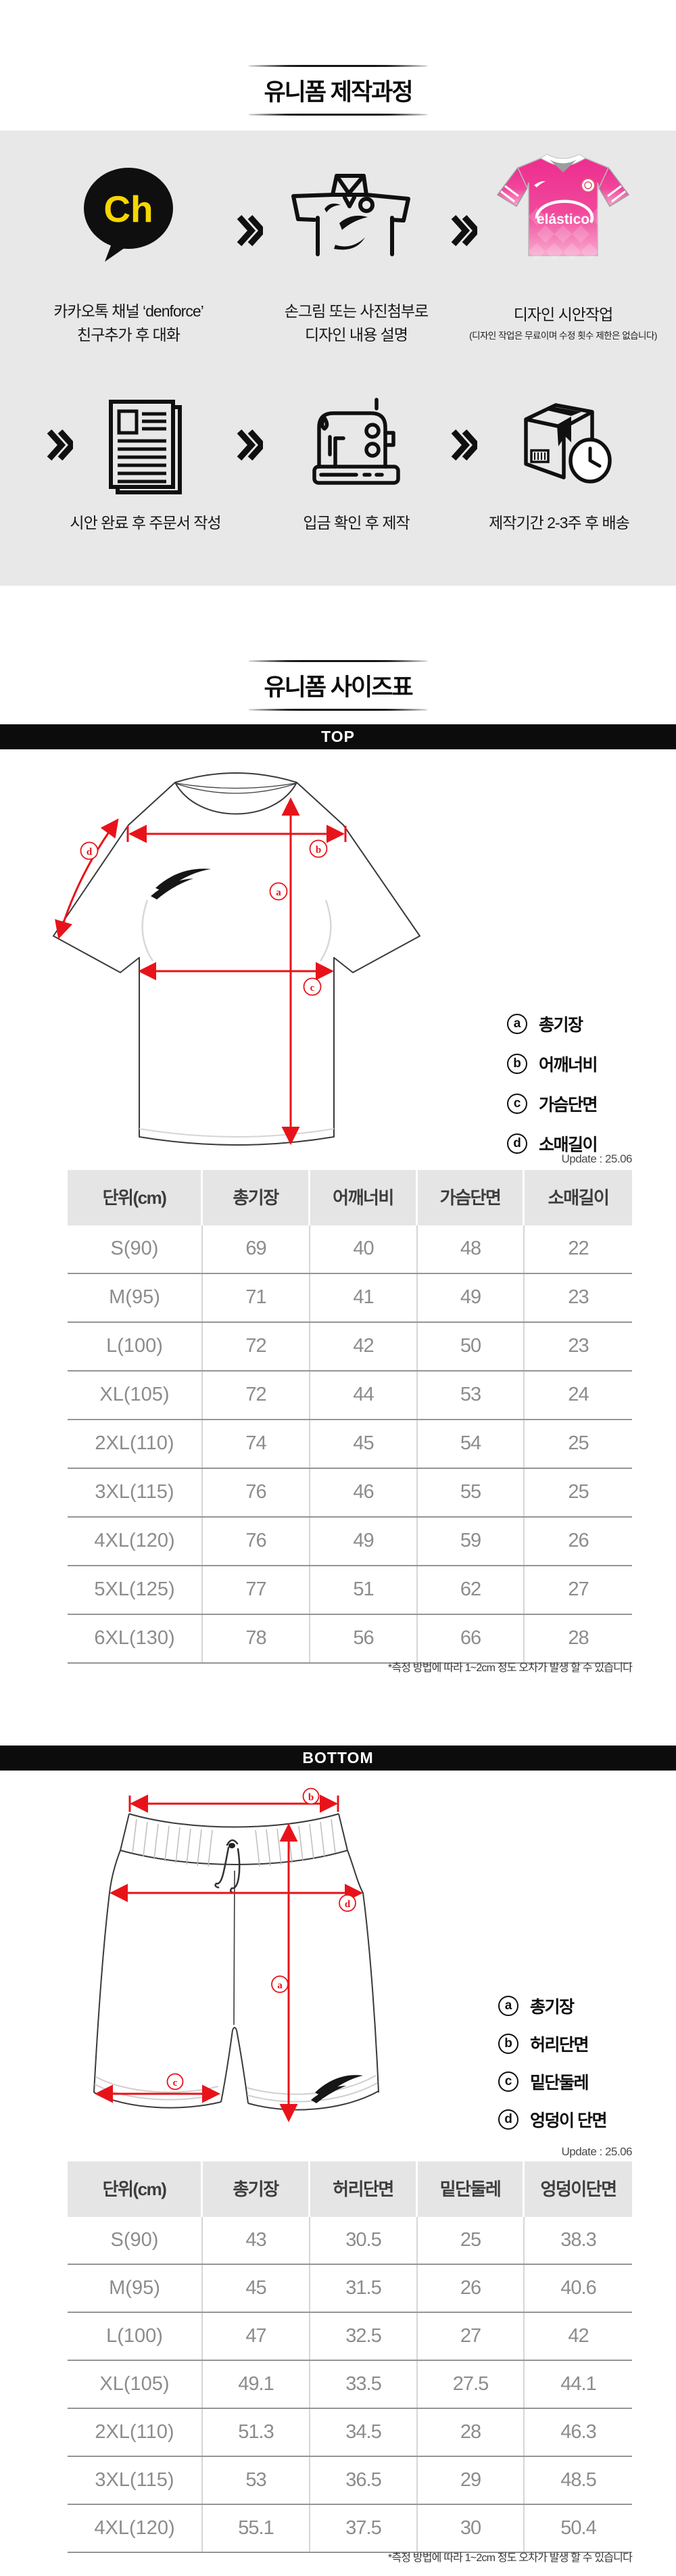 This screenshot has height=2576, width=676. What do you see at coordinates (559, 523) in the screenshot?
I see `step-label: 제작기간 2-3주 후 배송` at bounding box center [559, 523].